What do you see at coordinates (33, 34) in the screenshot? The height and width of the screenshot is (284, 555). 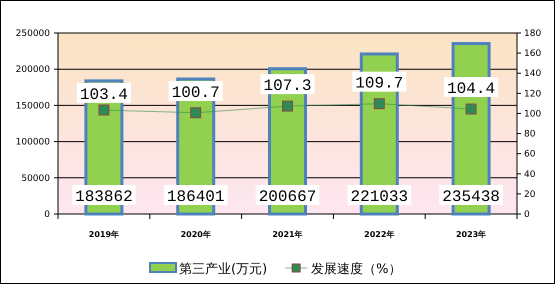 I see `y-tick-label: 250000` at bounding box center [33, 34].